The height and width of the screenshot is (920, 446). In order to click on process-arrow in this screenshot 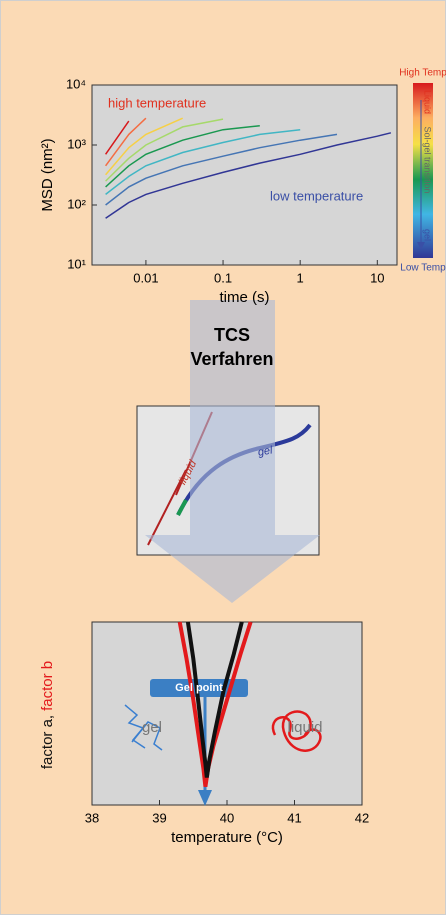, I will do `click(232, 451)`.